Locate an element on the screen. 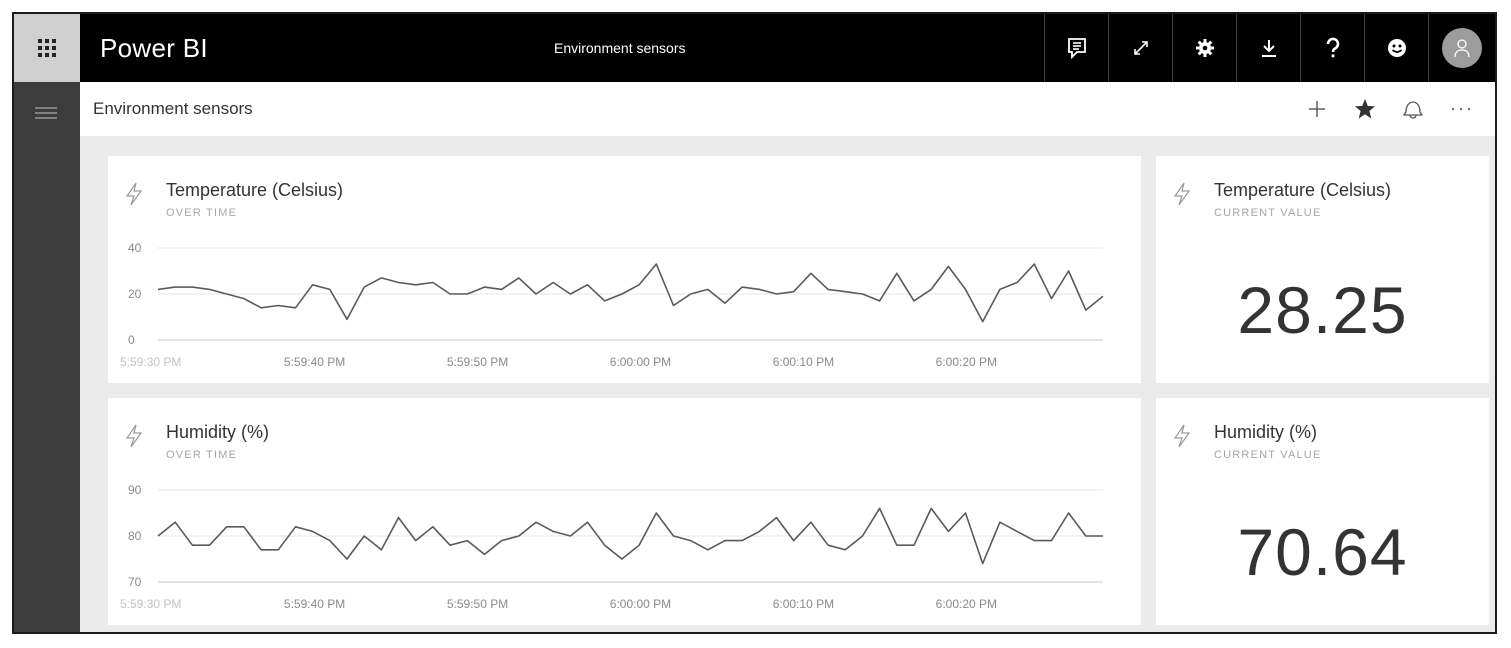 The width and height of the screenshot is (1511, 648). add-tile-button is located at coordinates (1317, 109).